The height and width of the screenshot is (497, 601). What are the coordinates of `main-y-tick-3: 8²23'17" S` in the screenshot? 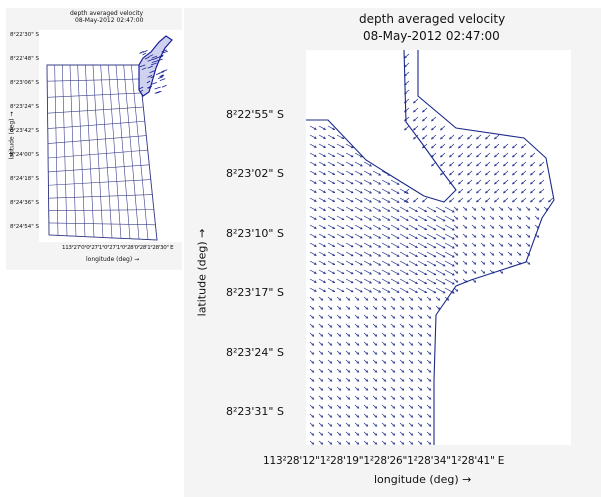 It's located at (255, 292).